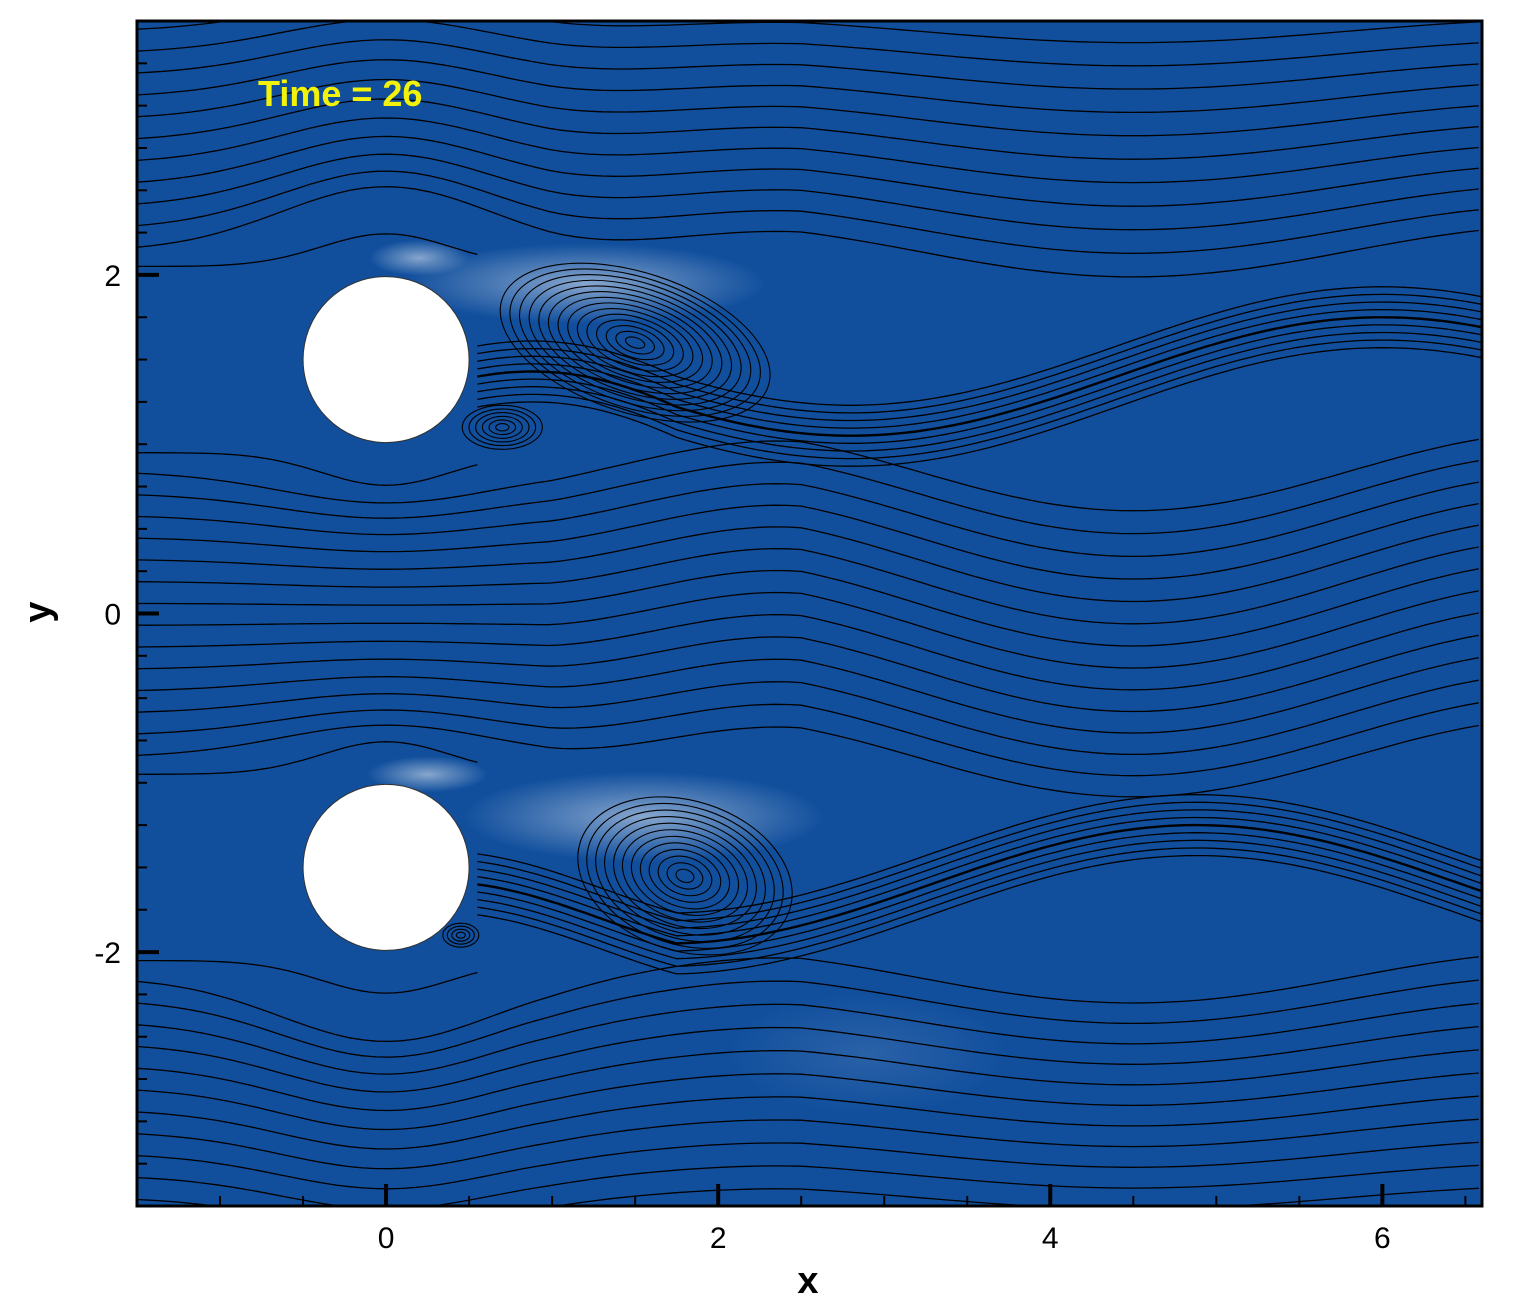 Image resolution: width=1517 pixels, height=1306 pixels. Describe the element at coordinates (1382, 1238) in the screenshot. I see `x-tick-label: 6` at that location.